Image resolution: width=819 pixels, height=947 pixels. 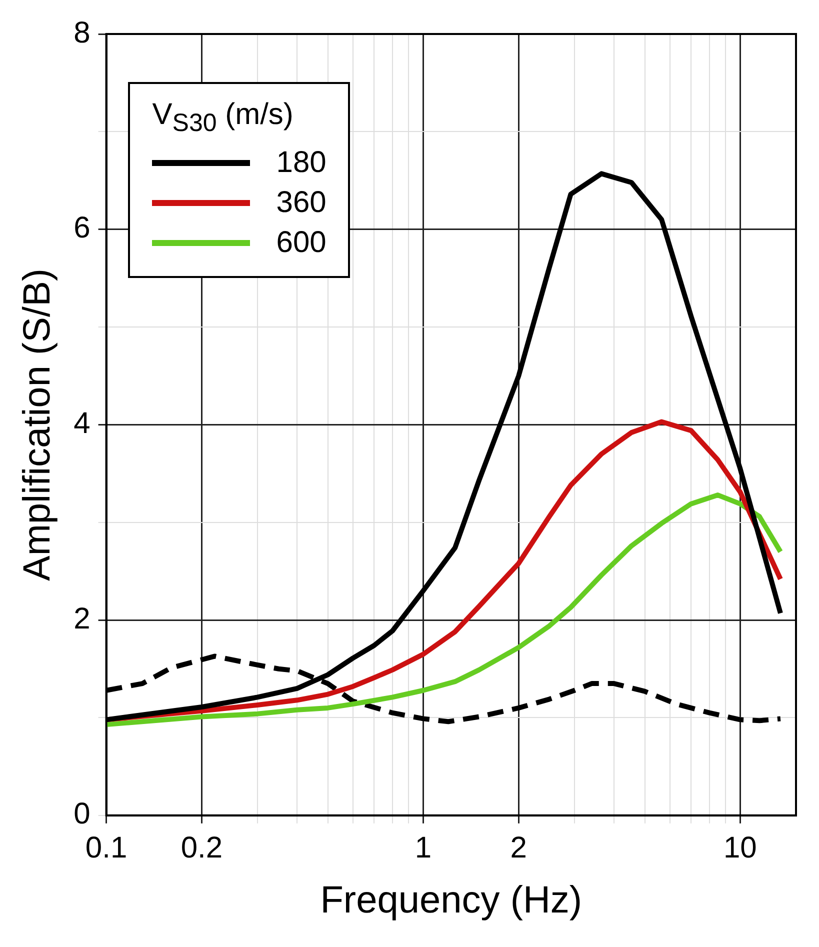 What do you see at coordinates (518, 848) in the screenshot?
I see `x-tick-label: 2` at bounding box center [518, 848].